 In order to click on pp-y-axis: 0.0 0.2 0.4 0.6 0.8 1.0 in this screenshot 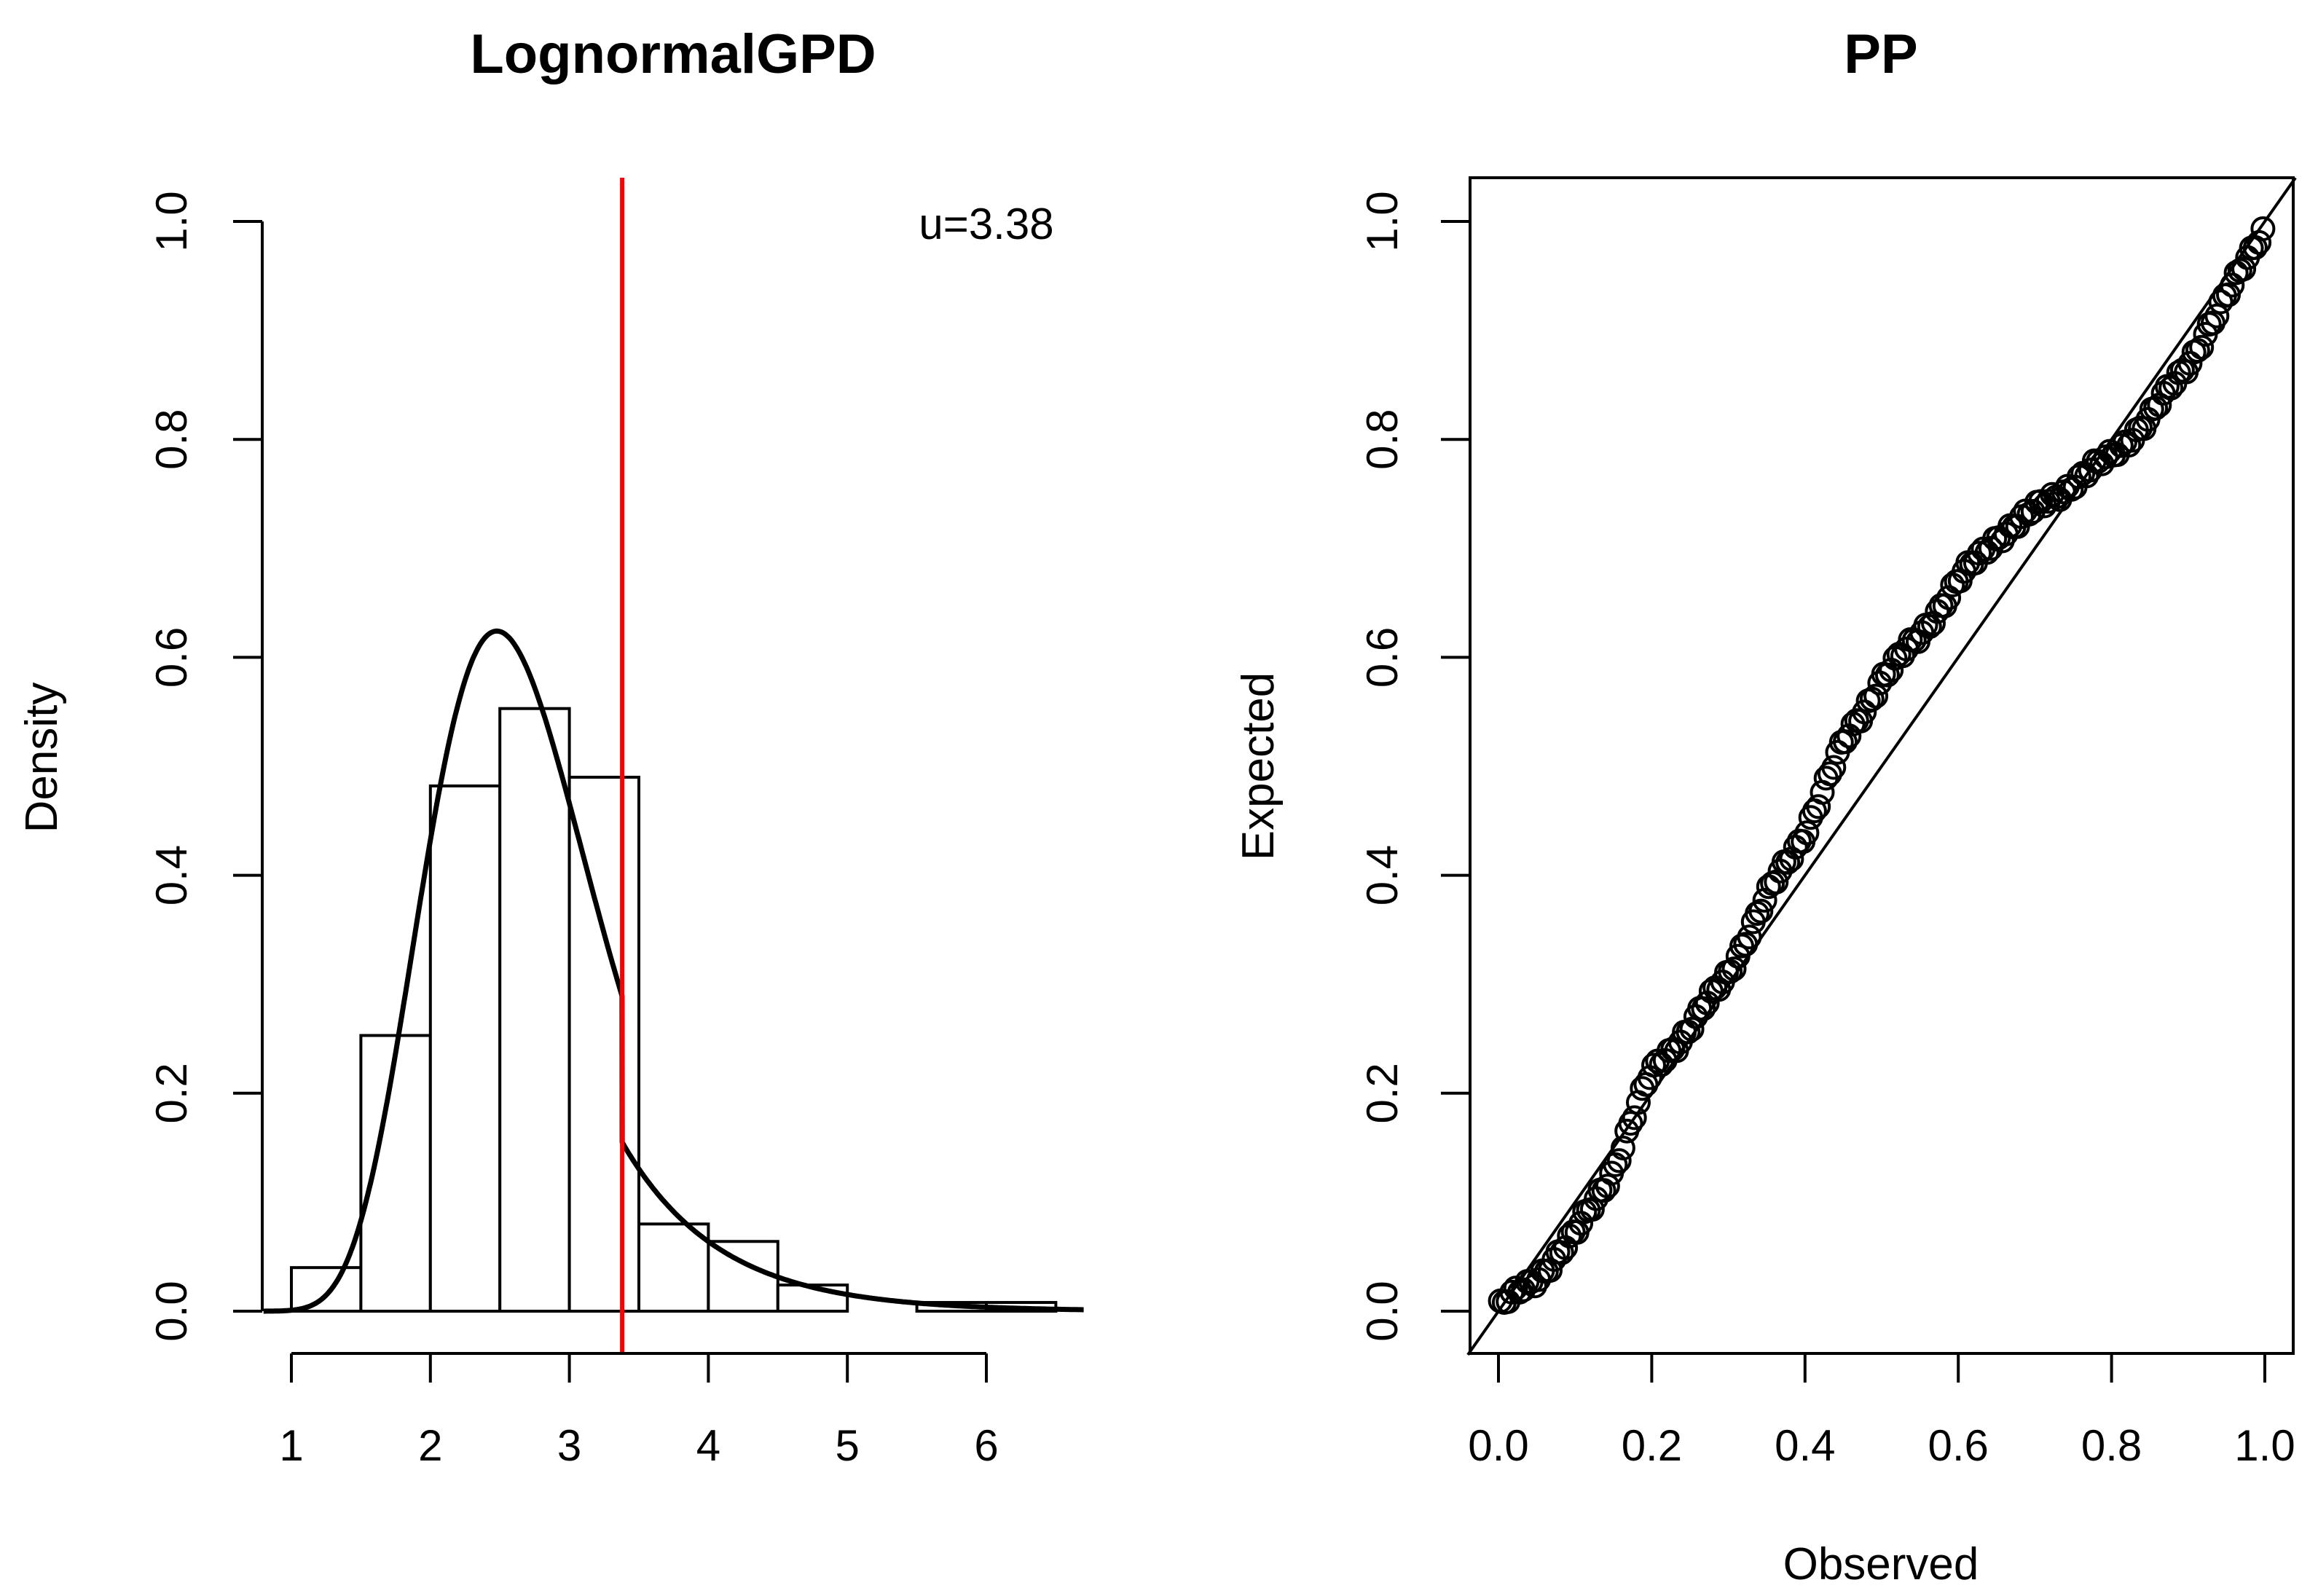, I will do `click(1414, 766)`.